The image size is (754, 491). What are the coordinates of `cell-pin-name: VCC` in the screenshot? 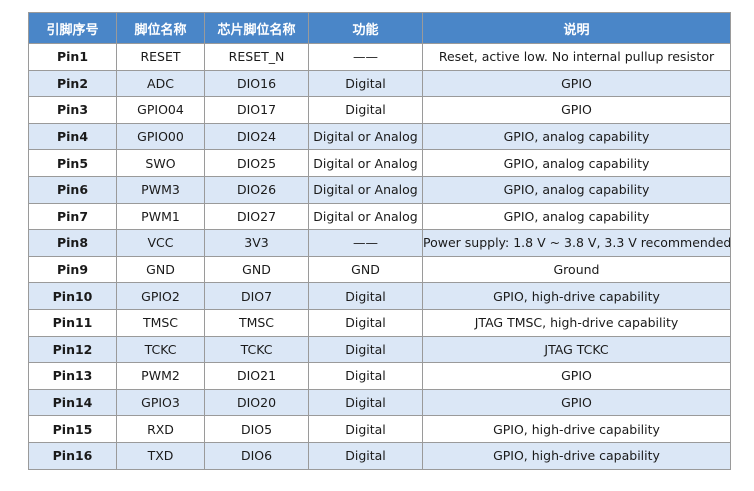 It's located at (160, 243).